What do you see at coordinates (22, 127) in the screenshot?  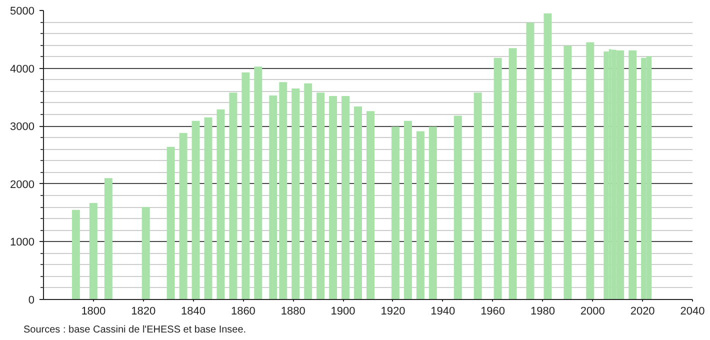 I see `y-tick-label: 3000` at bounding box center [22, 127].